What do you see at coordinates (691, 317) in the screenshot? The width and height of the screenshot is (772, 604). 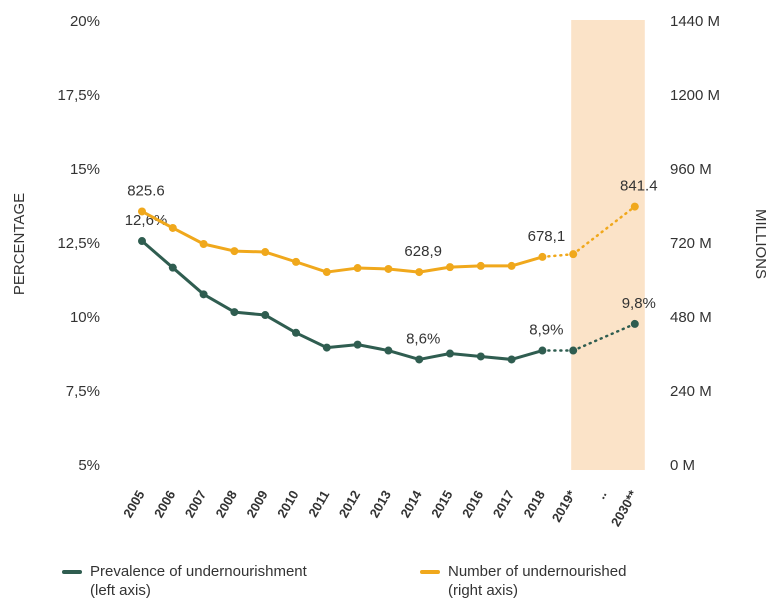 I see `y2-tick-label: 480 M` at bounding box center [691, 317].